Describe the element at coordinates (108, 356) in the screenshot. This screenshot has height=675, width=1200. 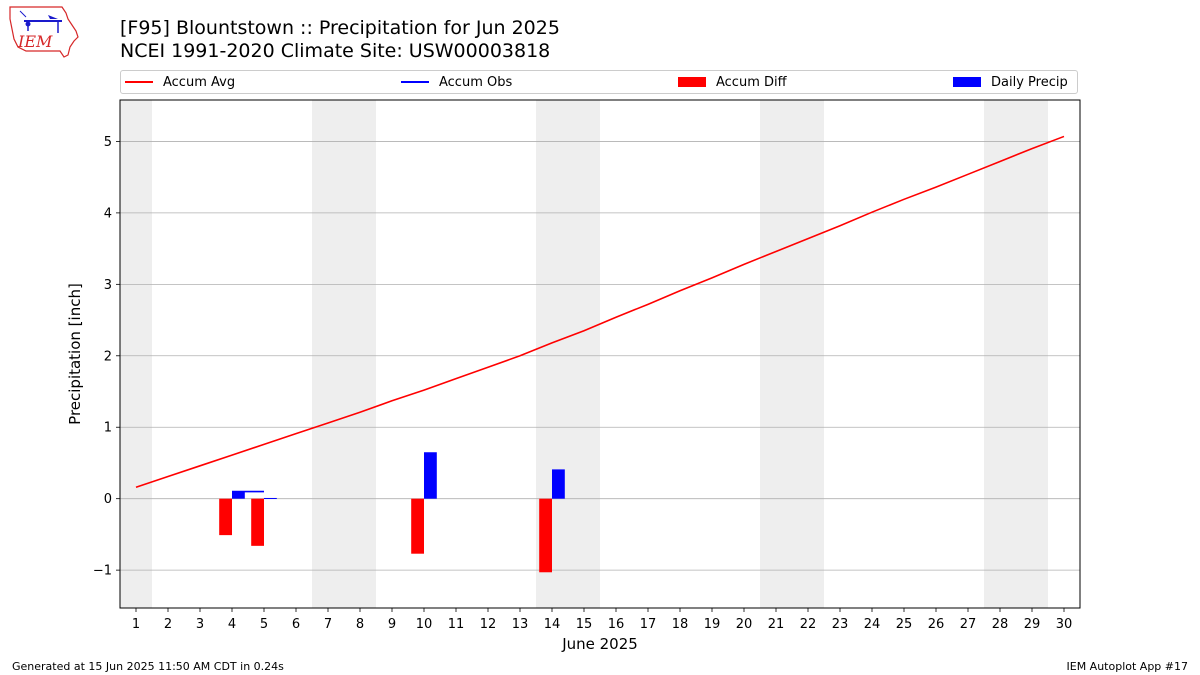
I see `y-tick-label: 2` at that location.